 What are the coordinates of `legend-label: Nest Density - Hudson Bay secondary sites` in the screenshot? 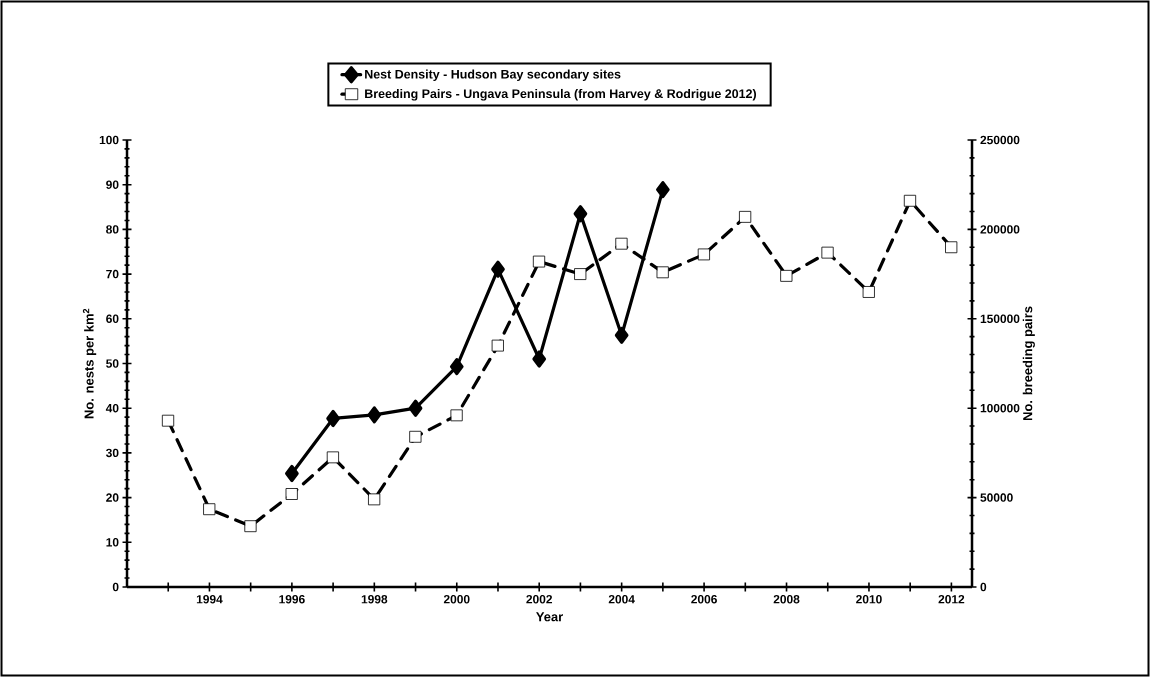 It's located at (493, 75).